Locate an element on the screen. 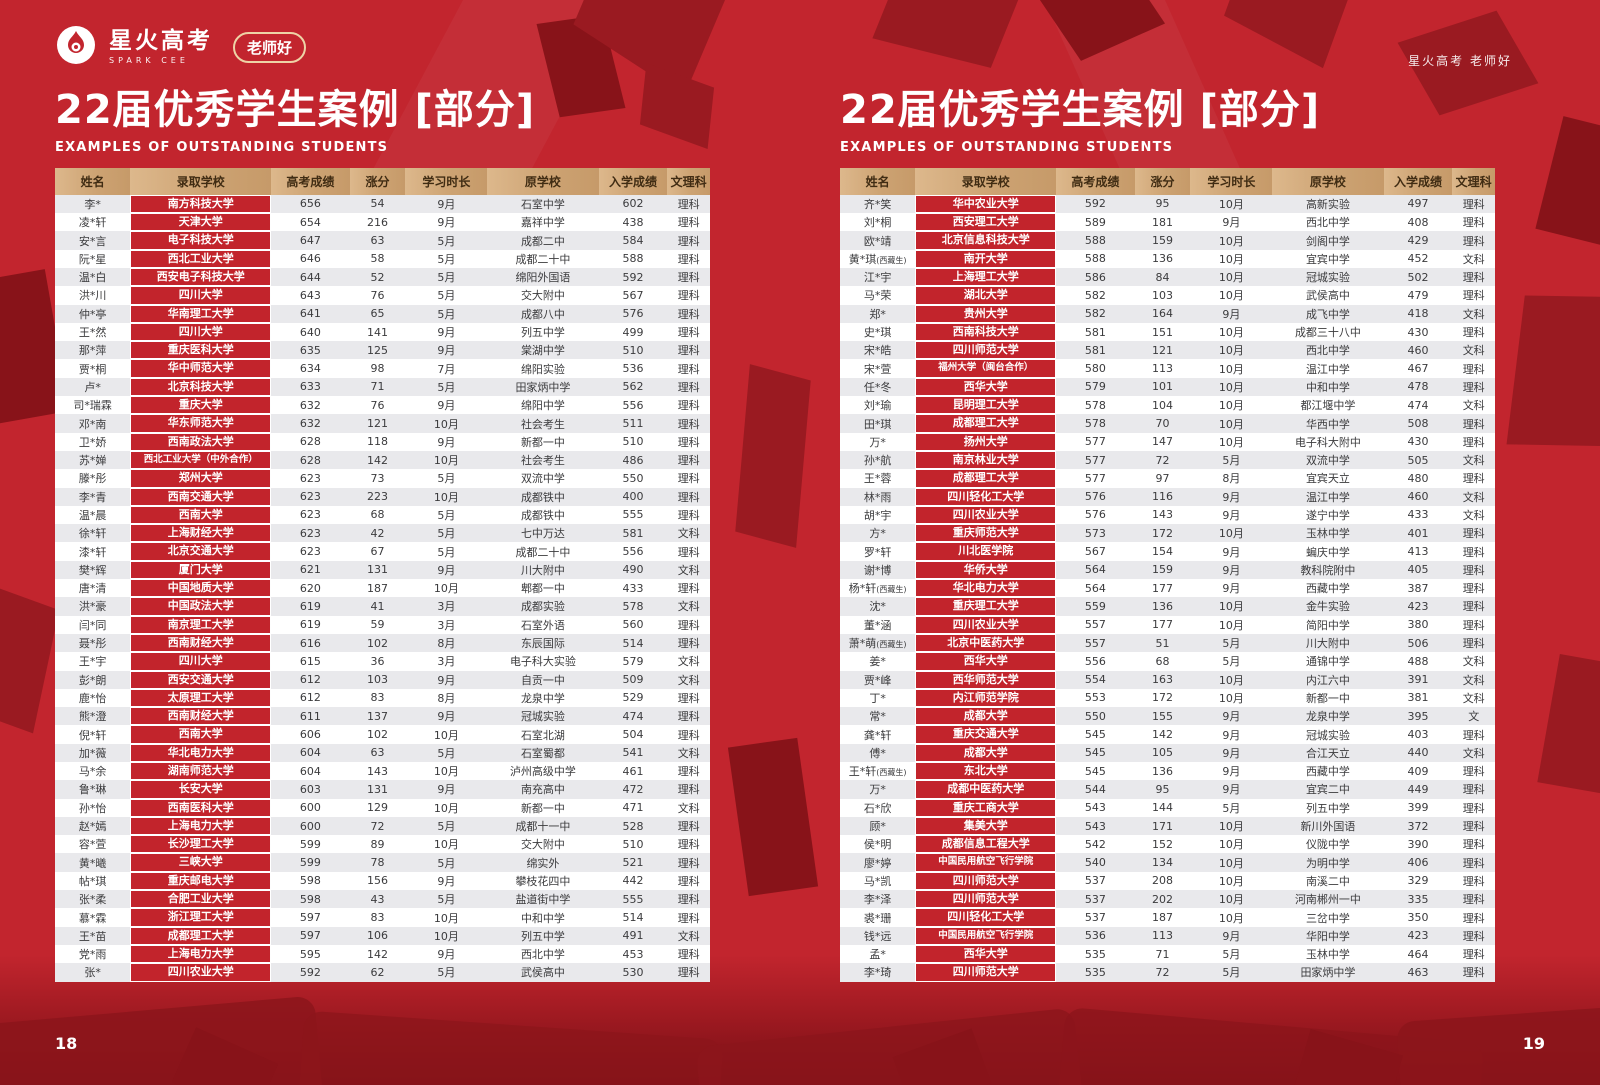 The width and height of the screenshot is (1600, 1085). table-row: 帖*琪 重庆邮电大学 598 156 9月 攀枝花四中 442 理科 is located at coordinates (382, 881).